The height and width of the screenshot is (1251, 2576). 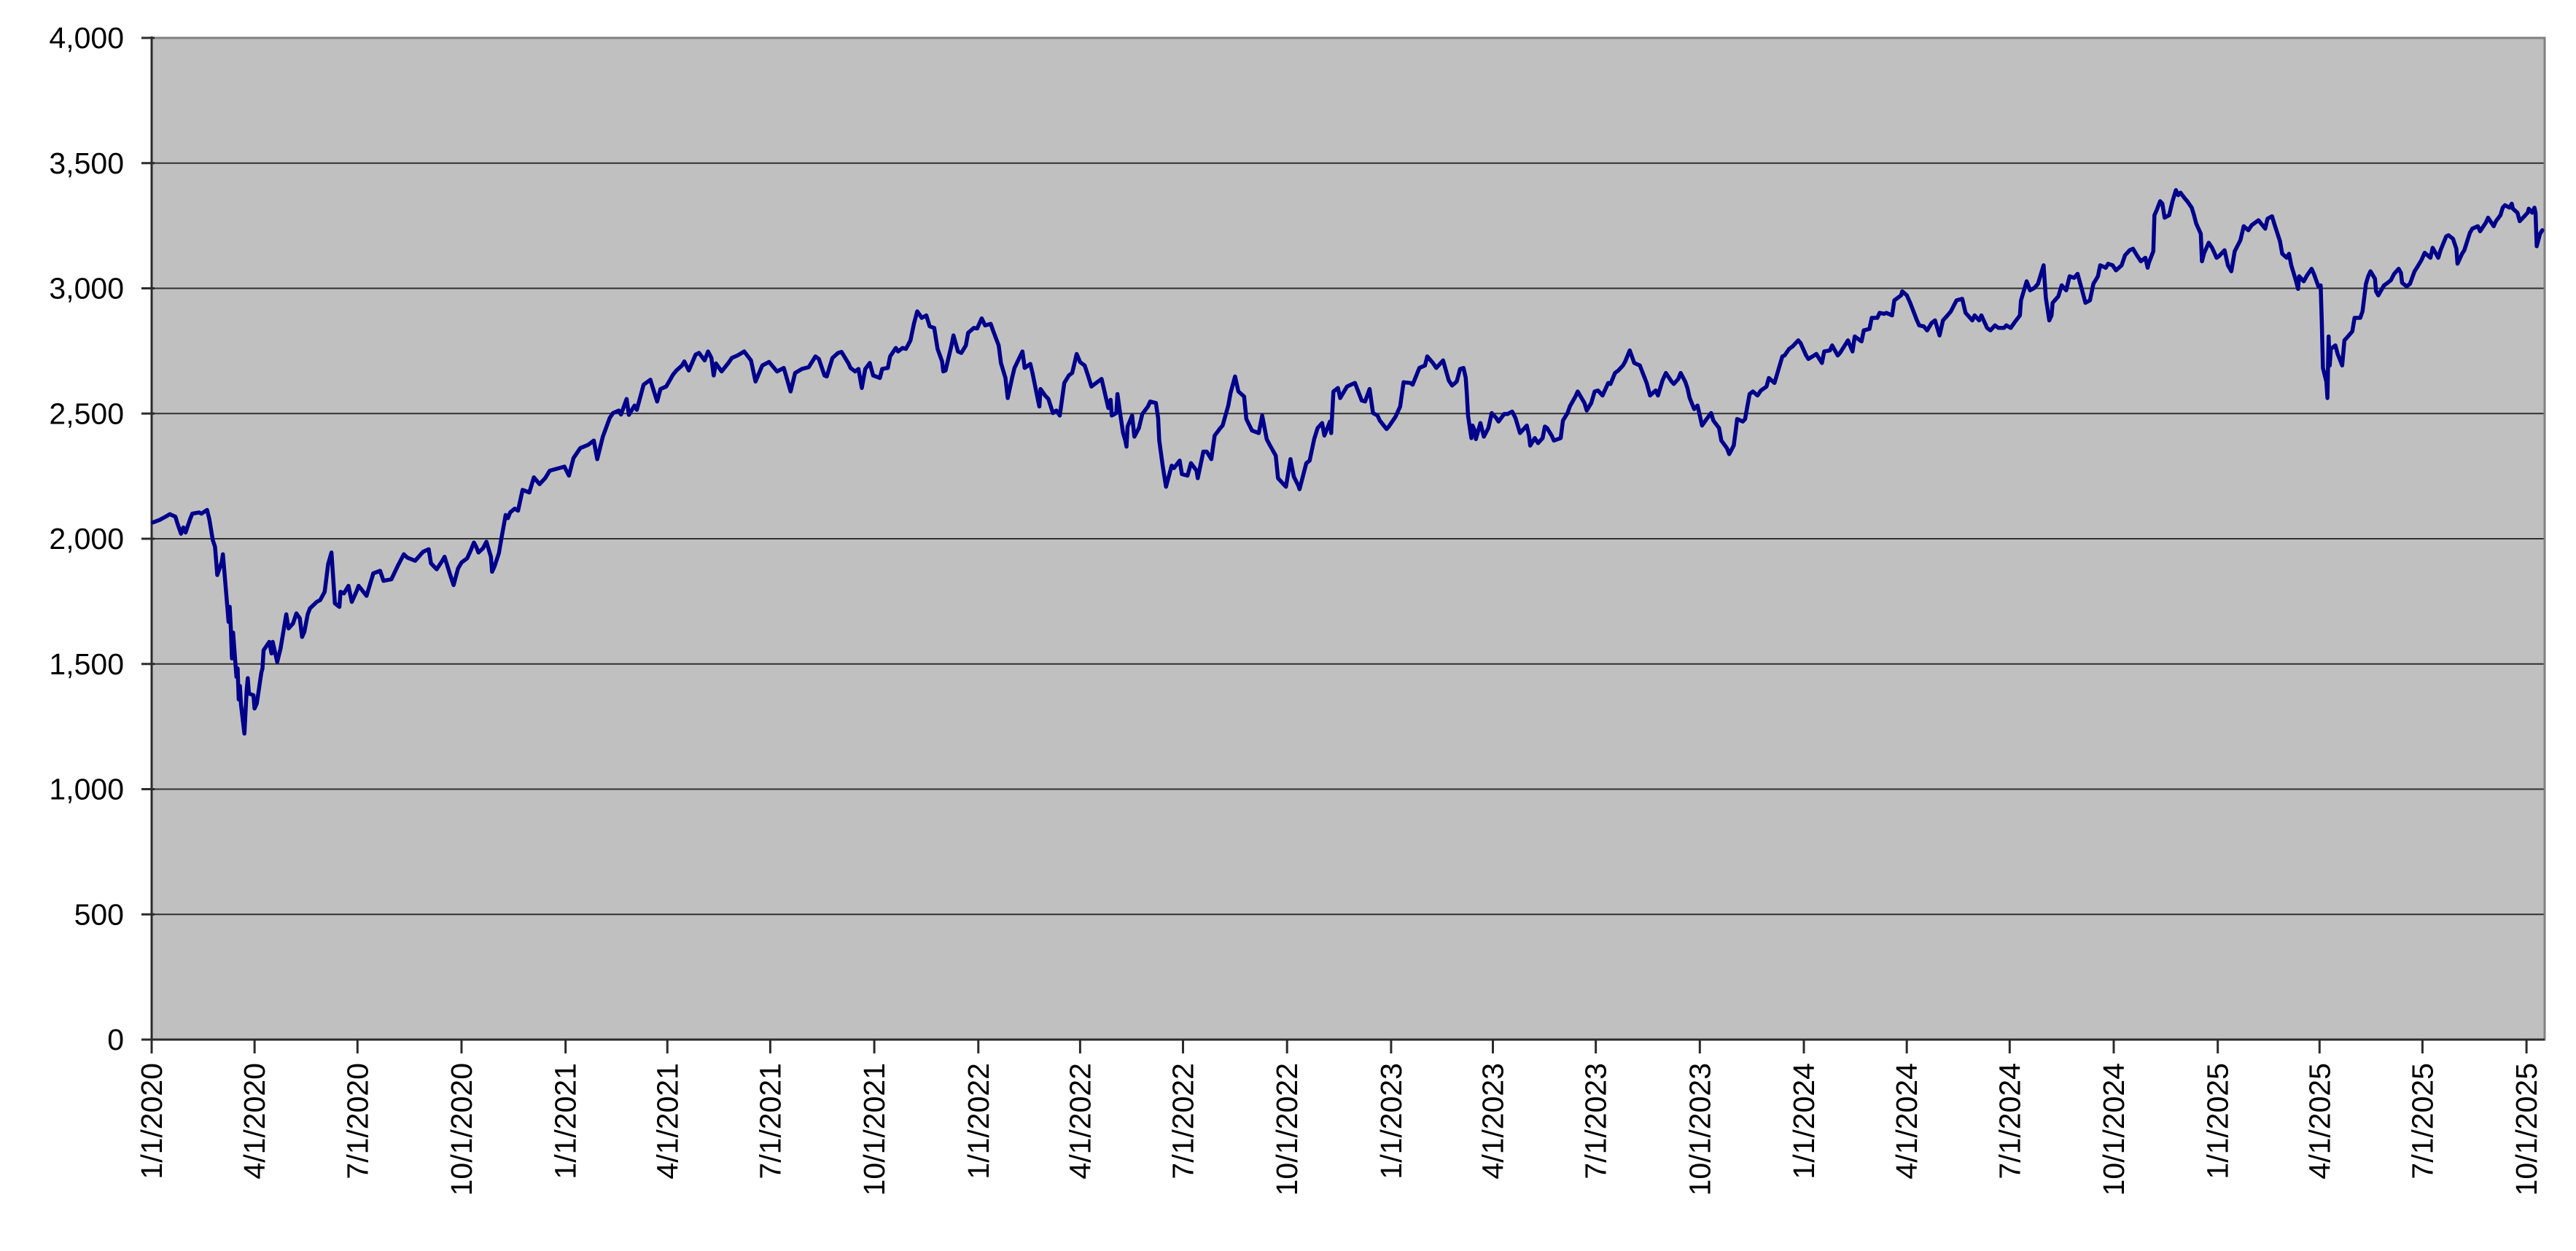 I want to click on x-axis-tick-label: 1/1/2023, so click(x=1391, y=1121).